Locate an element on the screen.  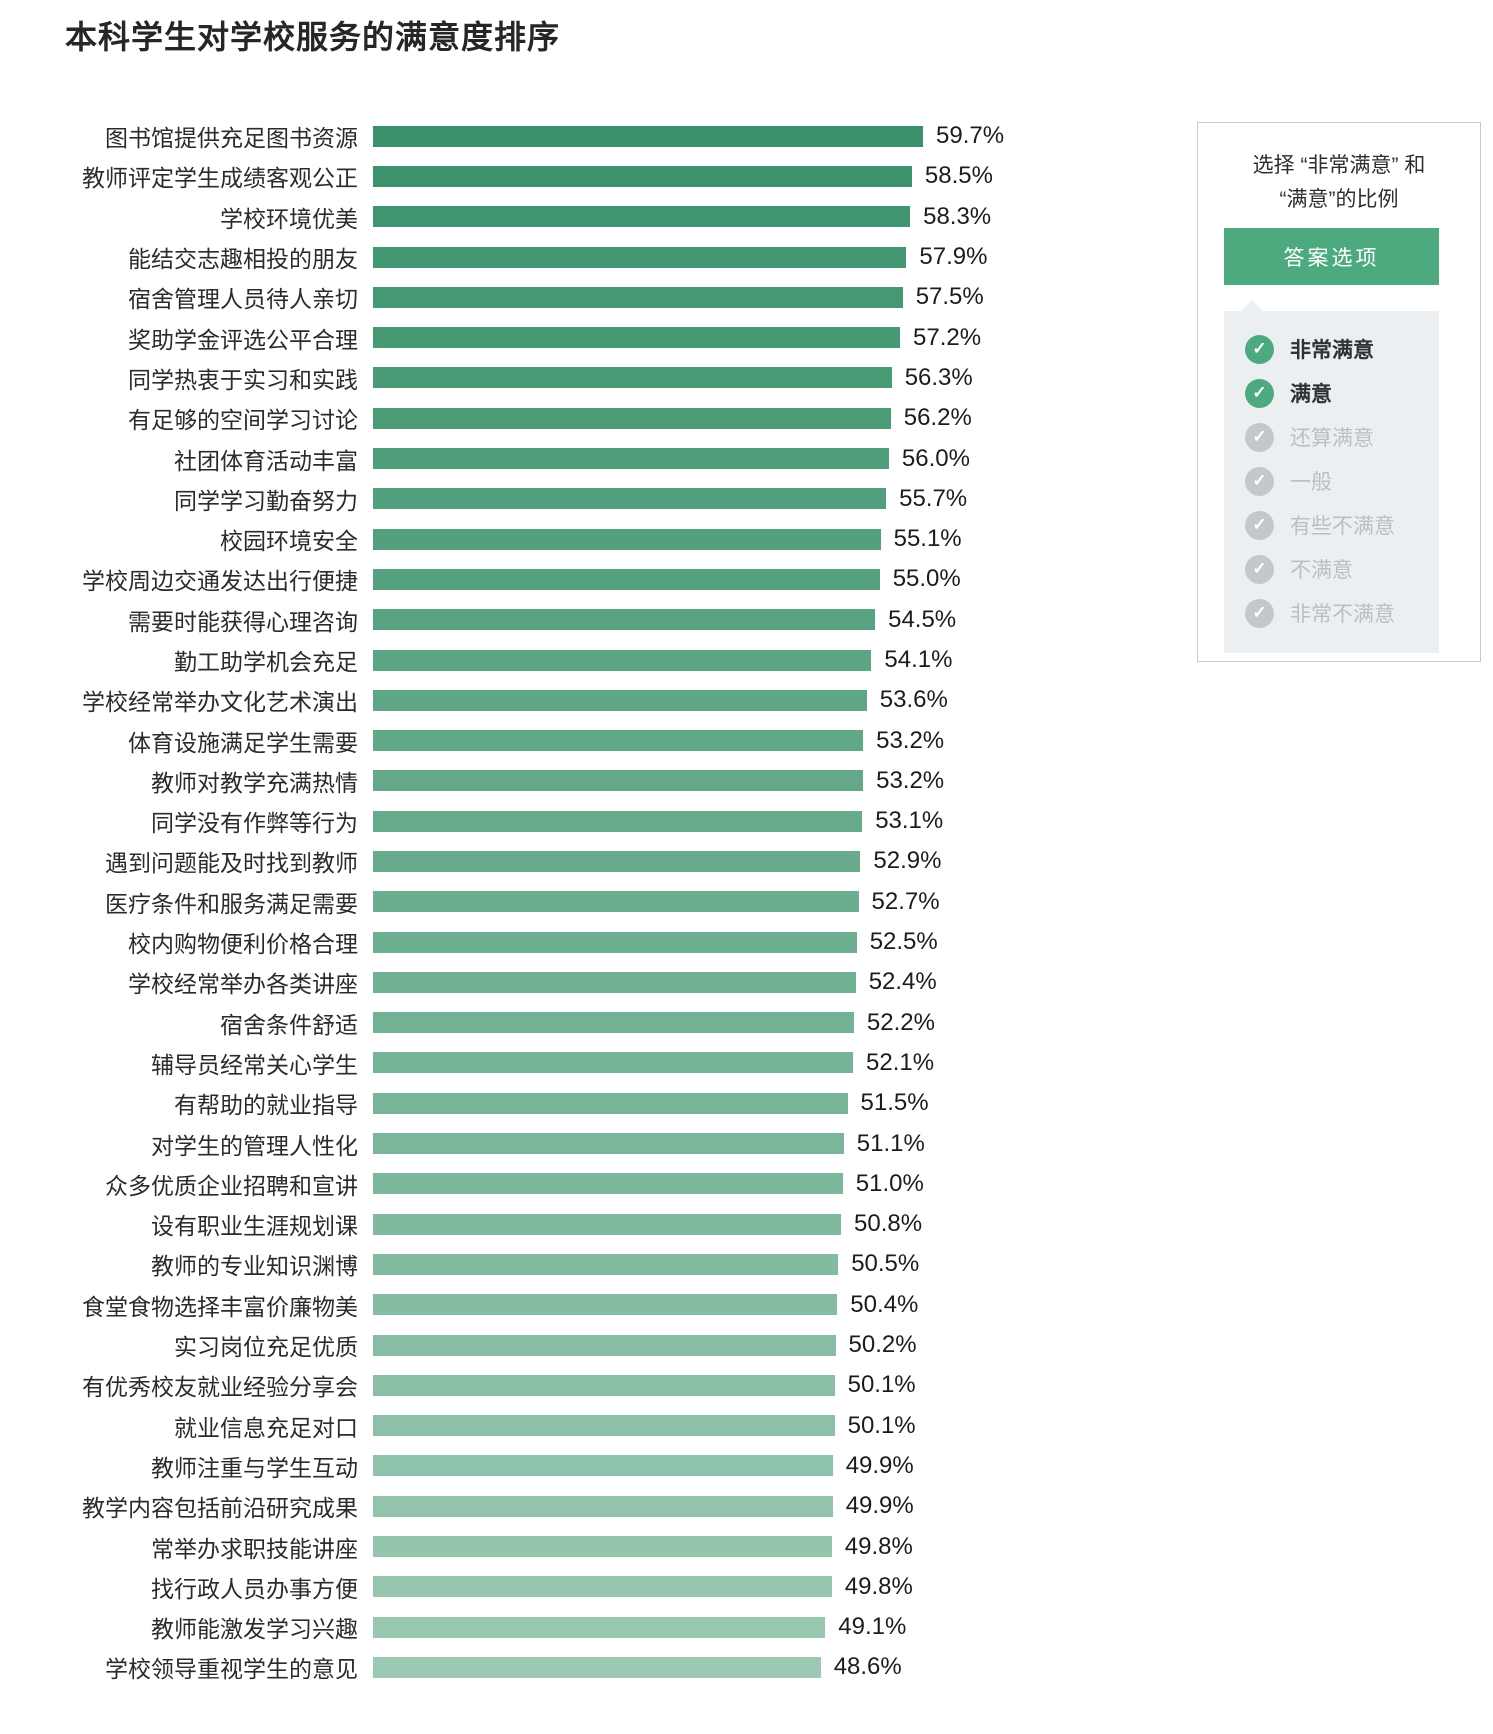
bar-label: 教师能激发学习兴趣 is located at coordinates (254, 1629).